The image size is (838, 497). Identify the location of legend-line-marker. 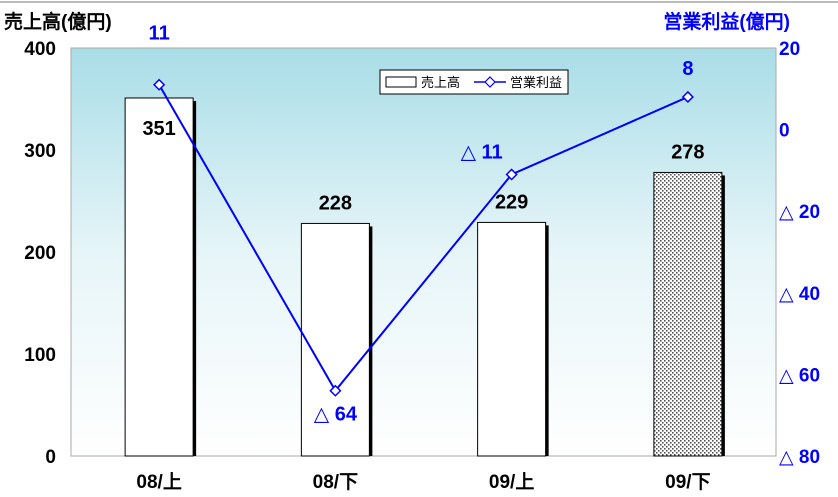
(490, 82).